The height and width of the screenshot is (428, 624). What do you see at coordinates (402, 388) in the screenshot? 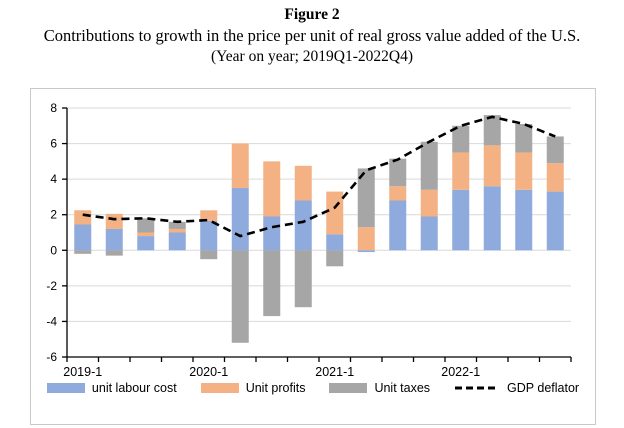
I see `legend-label-unit-taxes: Unit taxes` at bounding box center [402, 388].